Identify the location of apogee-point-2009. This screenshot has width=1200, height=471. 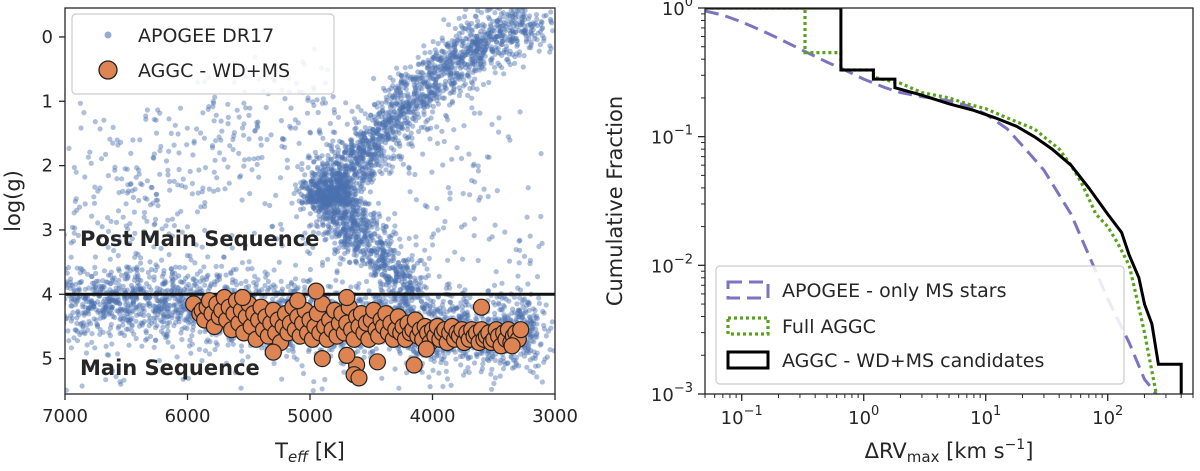
(294, 357).